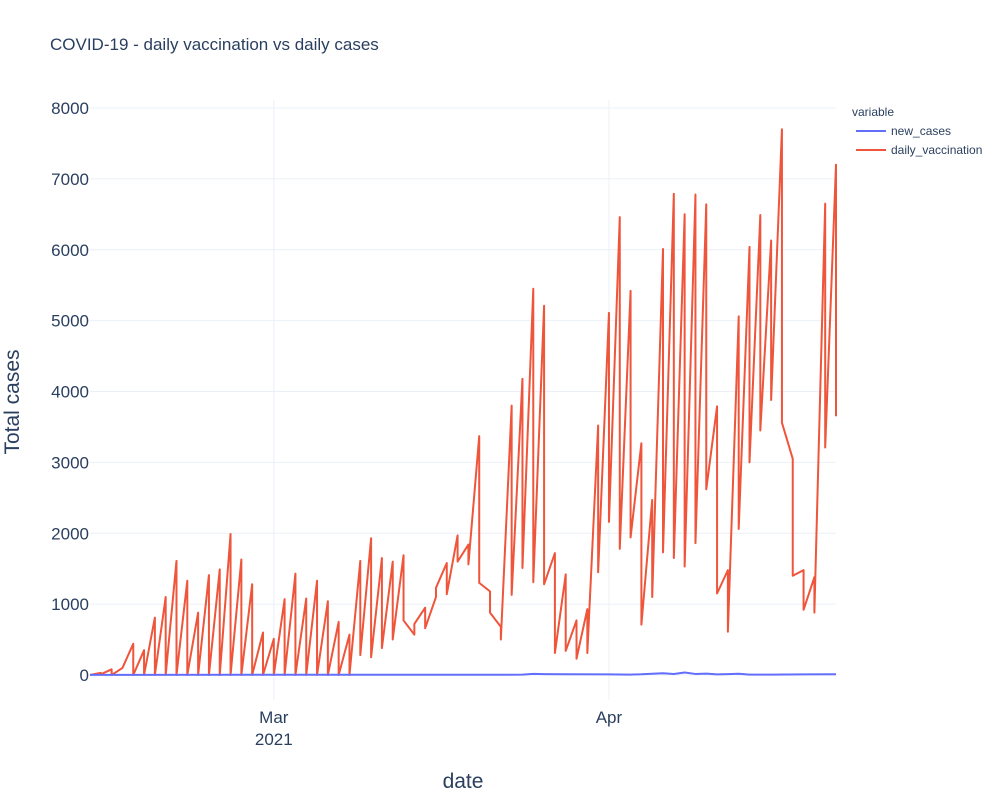  What do you see at coordinates (274, 717) in the screenshot?
I see `x-tick-label: Mar` at bounding box center [274, 717].